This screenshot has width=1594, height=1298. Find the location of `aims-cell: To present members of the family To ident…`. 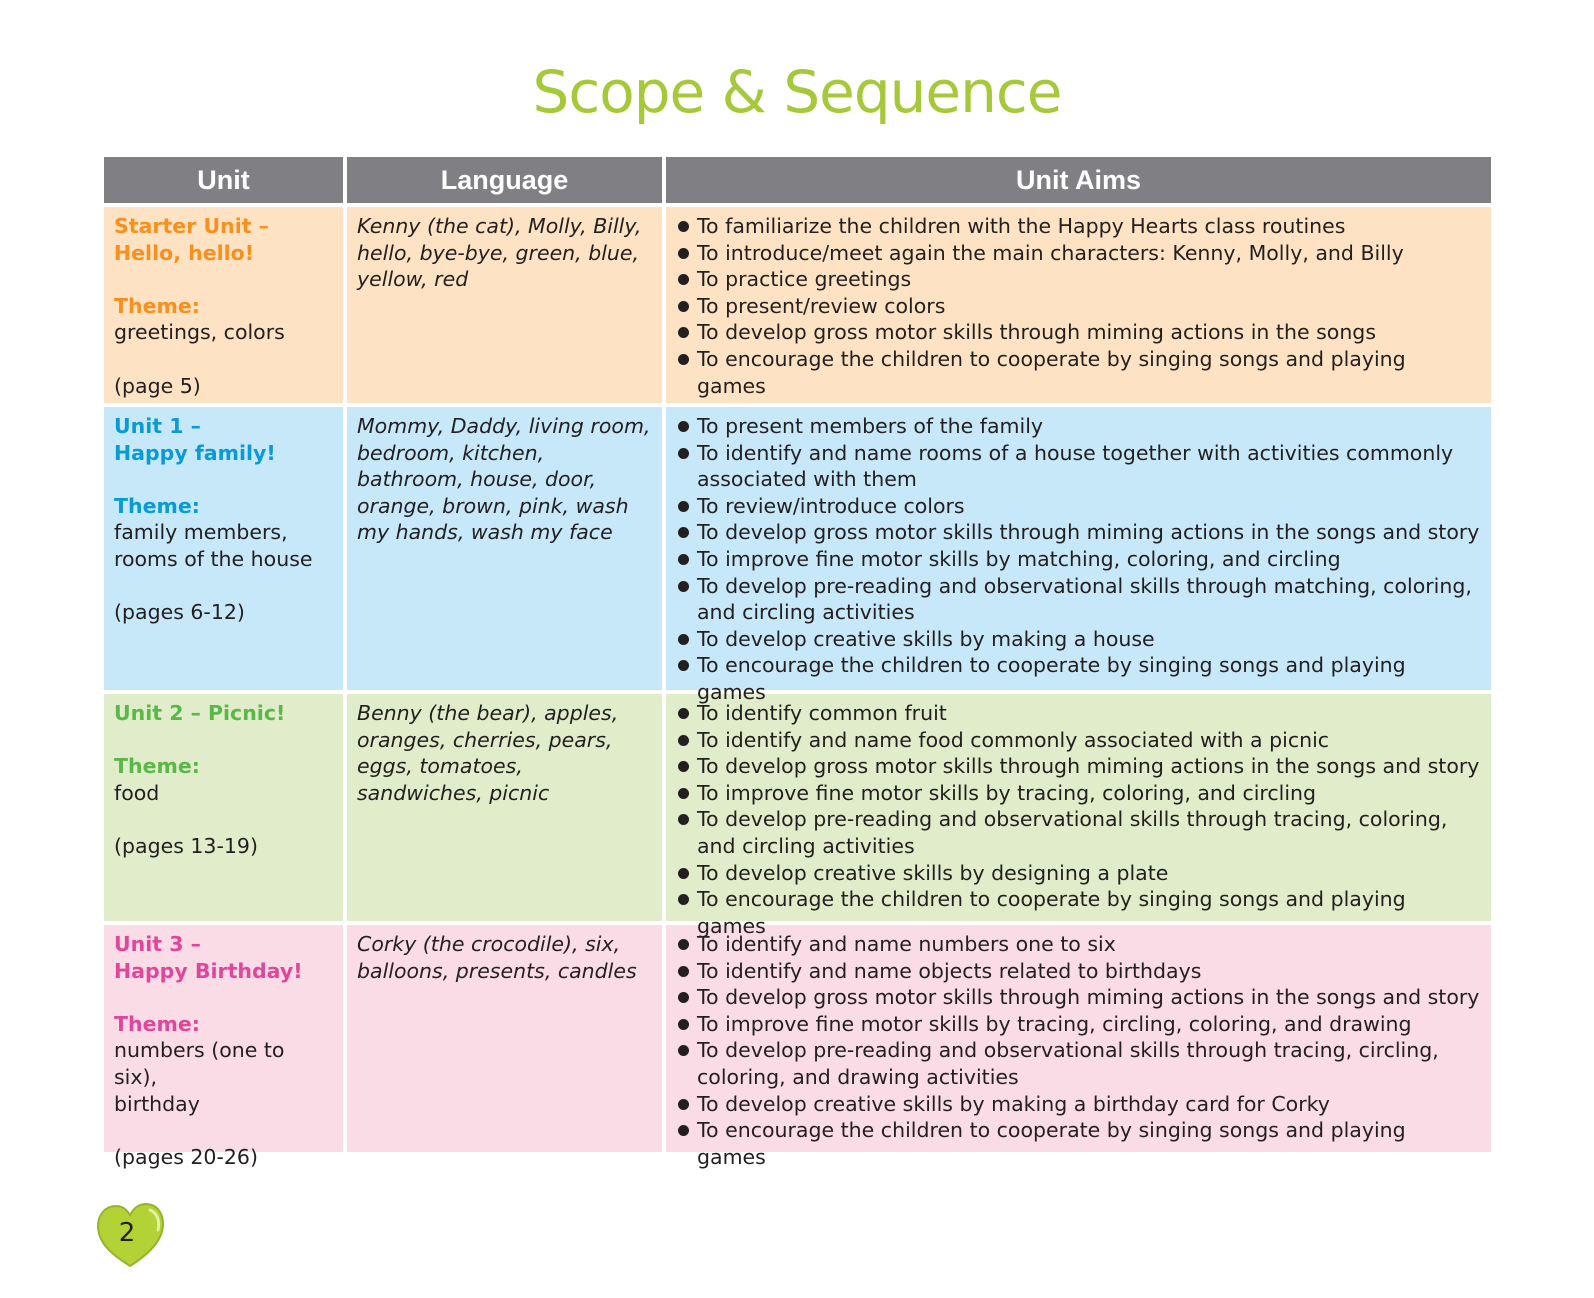

aims-cell: To present members of the family To ident… is located at coordinates (1078, 555).